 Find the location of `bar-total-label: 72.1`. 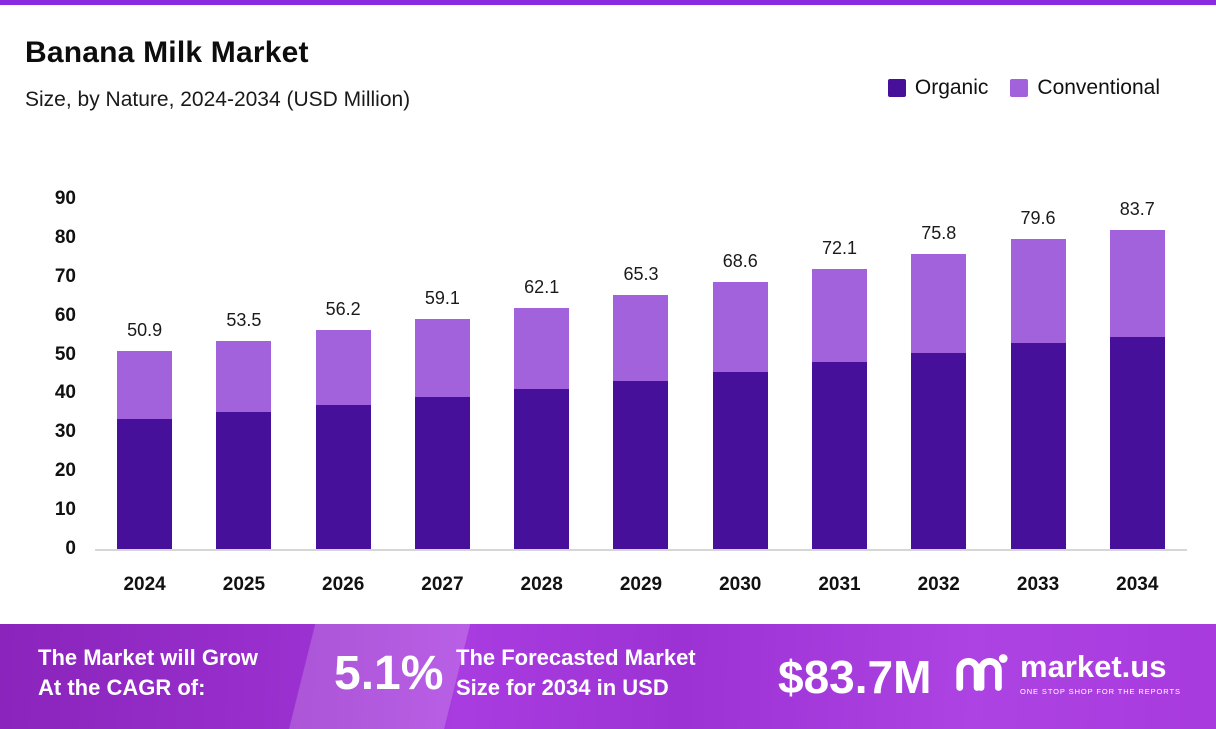

bar-total-label: 72.1 is located at coordinates (839, 247).